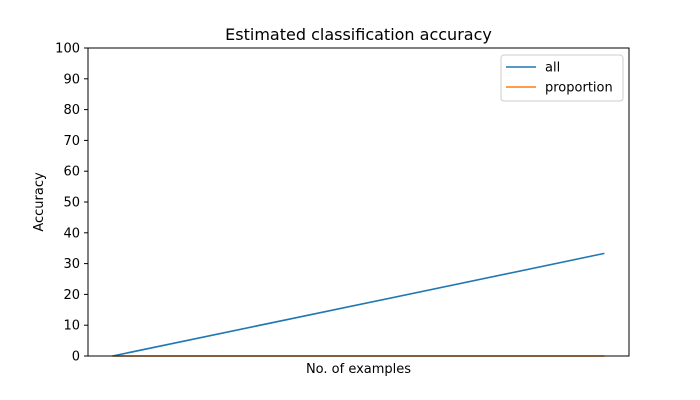  What do you see at coordinates (71, 233) in the screenshot?
I see `y-tick-label: 40` at bounding box center [71, 233].